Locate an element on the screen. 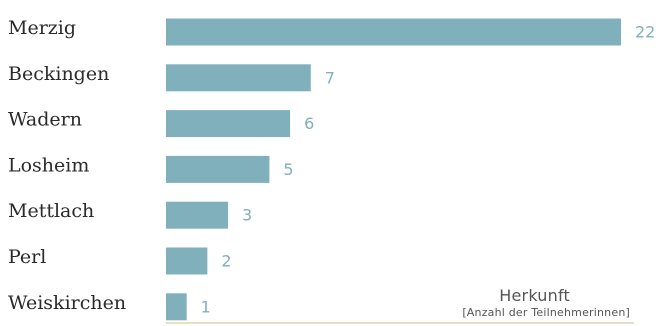 Image resolution: width=656 pixels, height=326 pixels. category-label: Weiskirchen is located at coordinates (67, 303).